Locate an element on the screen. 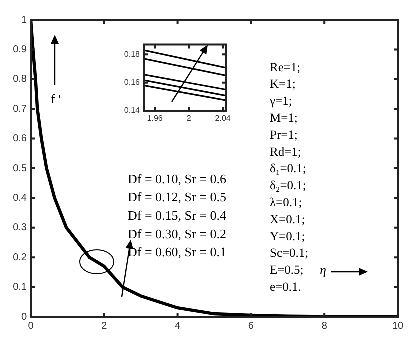 This screenshot has width=408, height=339. x-tick-label: 4 is located at coordinates (178, 326).